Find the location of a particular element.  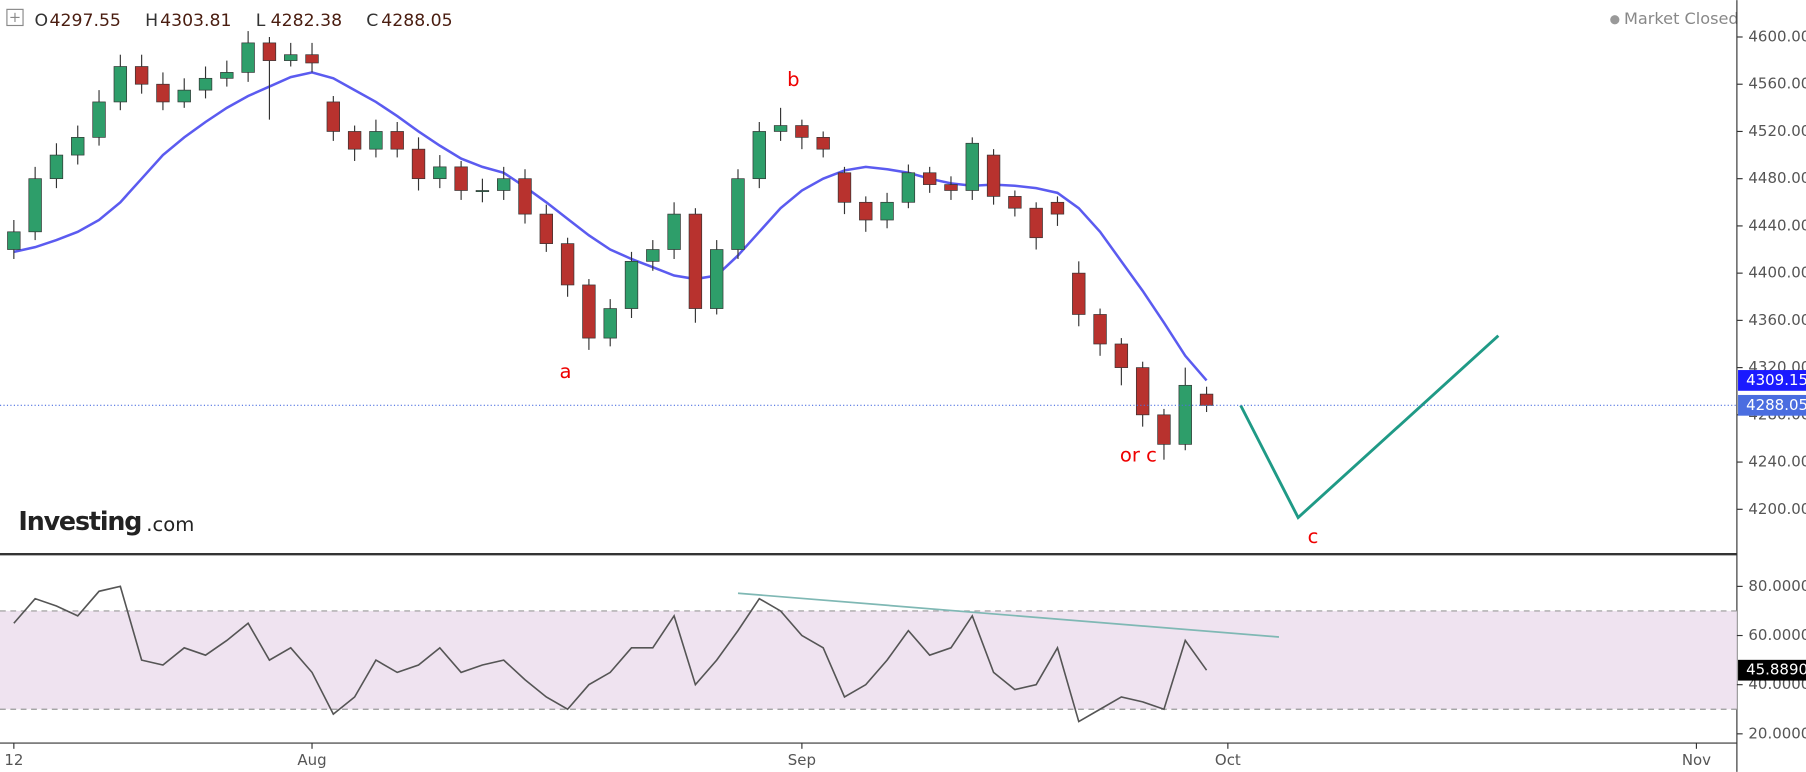

x-tick-label: 12 is located at coordinates (13, 760).